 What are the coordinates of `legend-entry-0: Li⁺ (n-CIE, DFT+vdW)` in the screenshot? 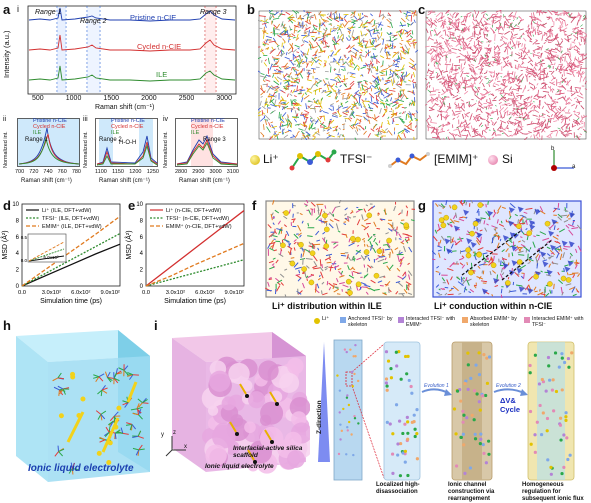 It's located at (193, 210).